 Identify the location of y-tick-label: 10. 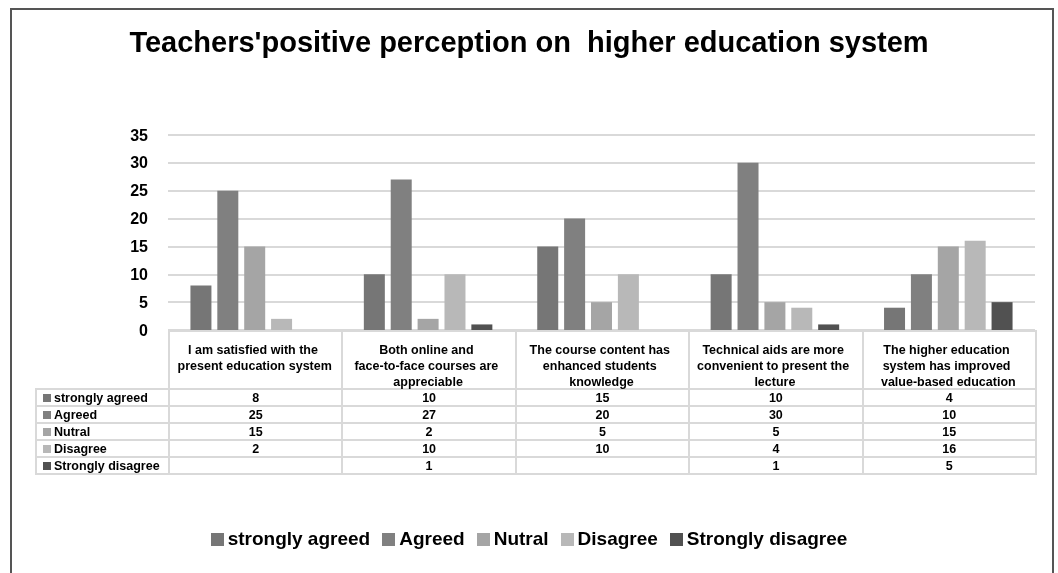
(139, 274).